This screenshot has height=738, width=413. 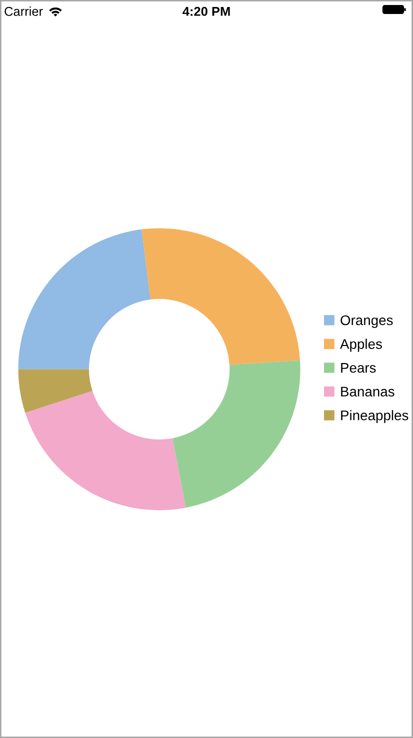 What do you see at coordinates (206, 11) in the screenshot?
I see `text: 4:20 PM` at bounding box center [206, 11].